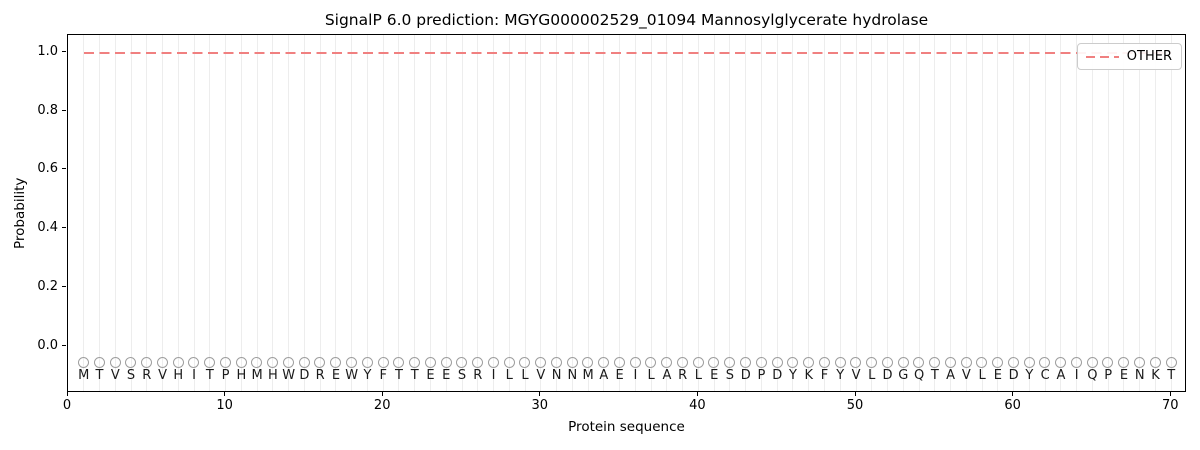  What do you see at coordinates (1149, 56) in the screenshot?
I see `legend-label: OTHER` at bounding box center [1149, 56].